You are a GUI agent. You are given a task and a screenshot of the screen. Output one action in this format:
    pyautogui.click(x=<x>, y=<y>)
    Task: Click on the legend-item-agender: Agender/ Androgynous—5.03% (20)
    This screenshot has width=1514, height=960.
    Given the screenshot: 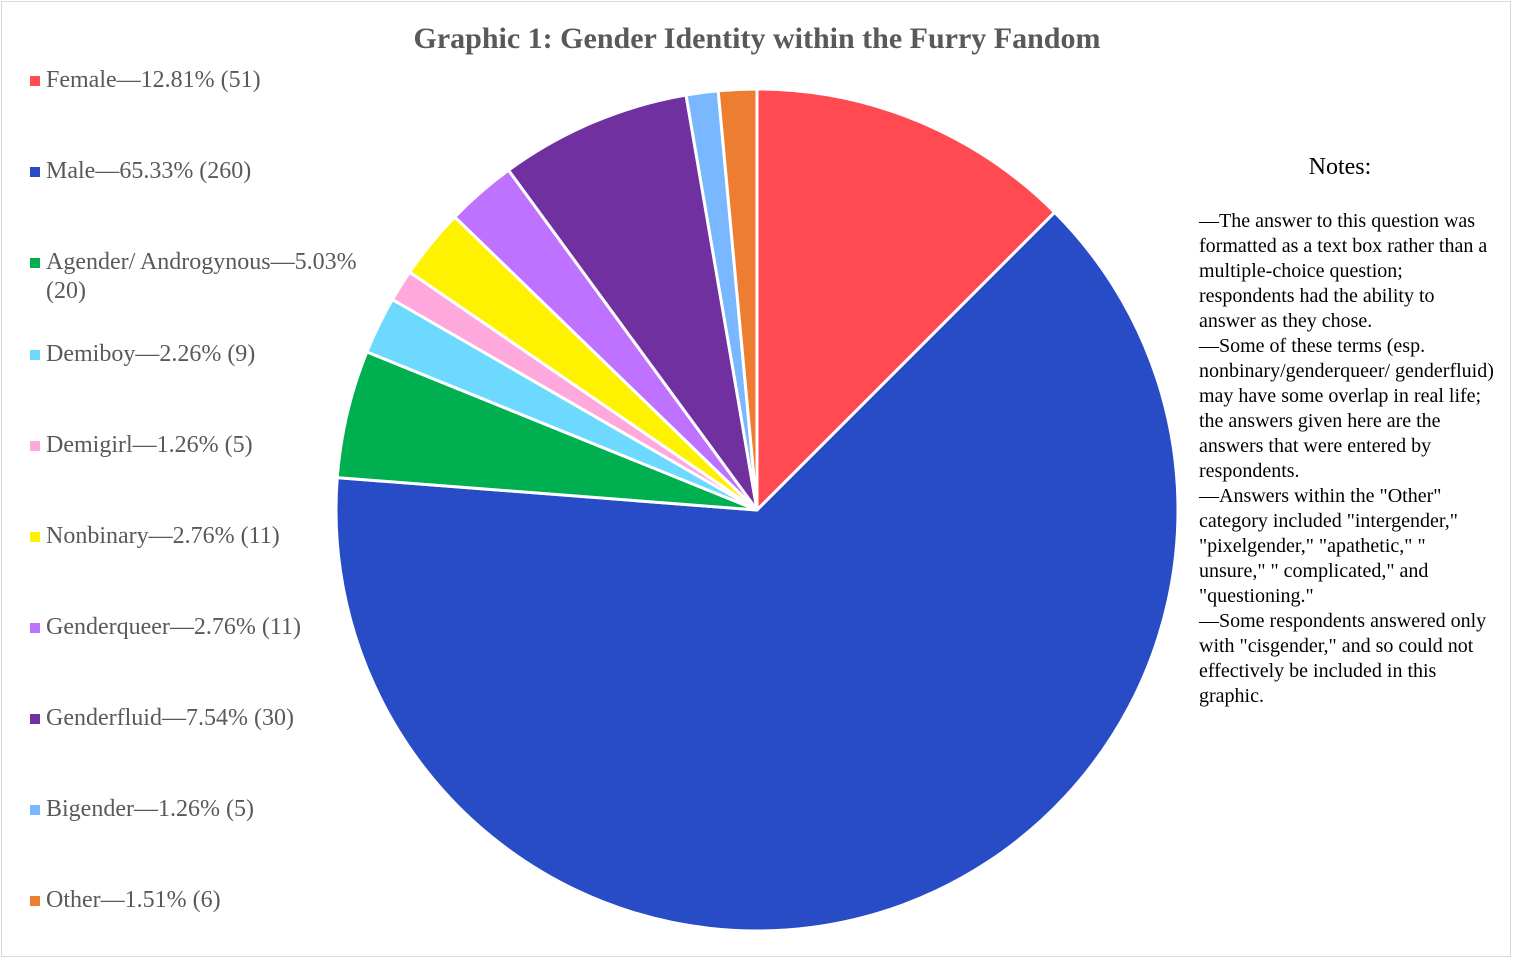 What is the action you would take?
    pyautogui.click(x=195, y=277)
    